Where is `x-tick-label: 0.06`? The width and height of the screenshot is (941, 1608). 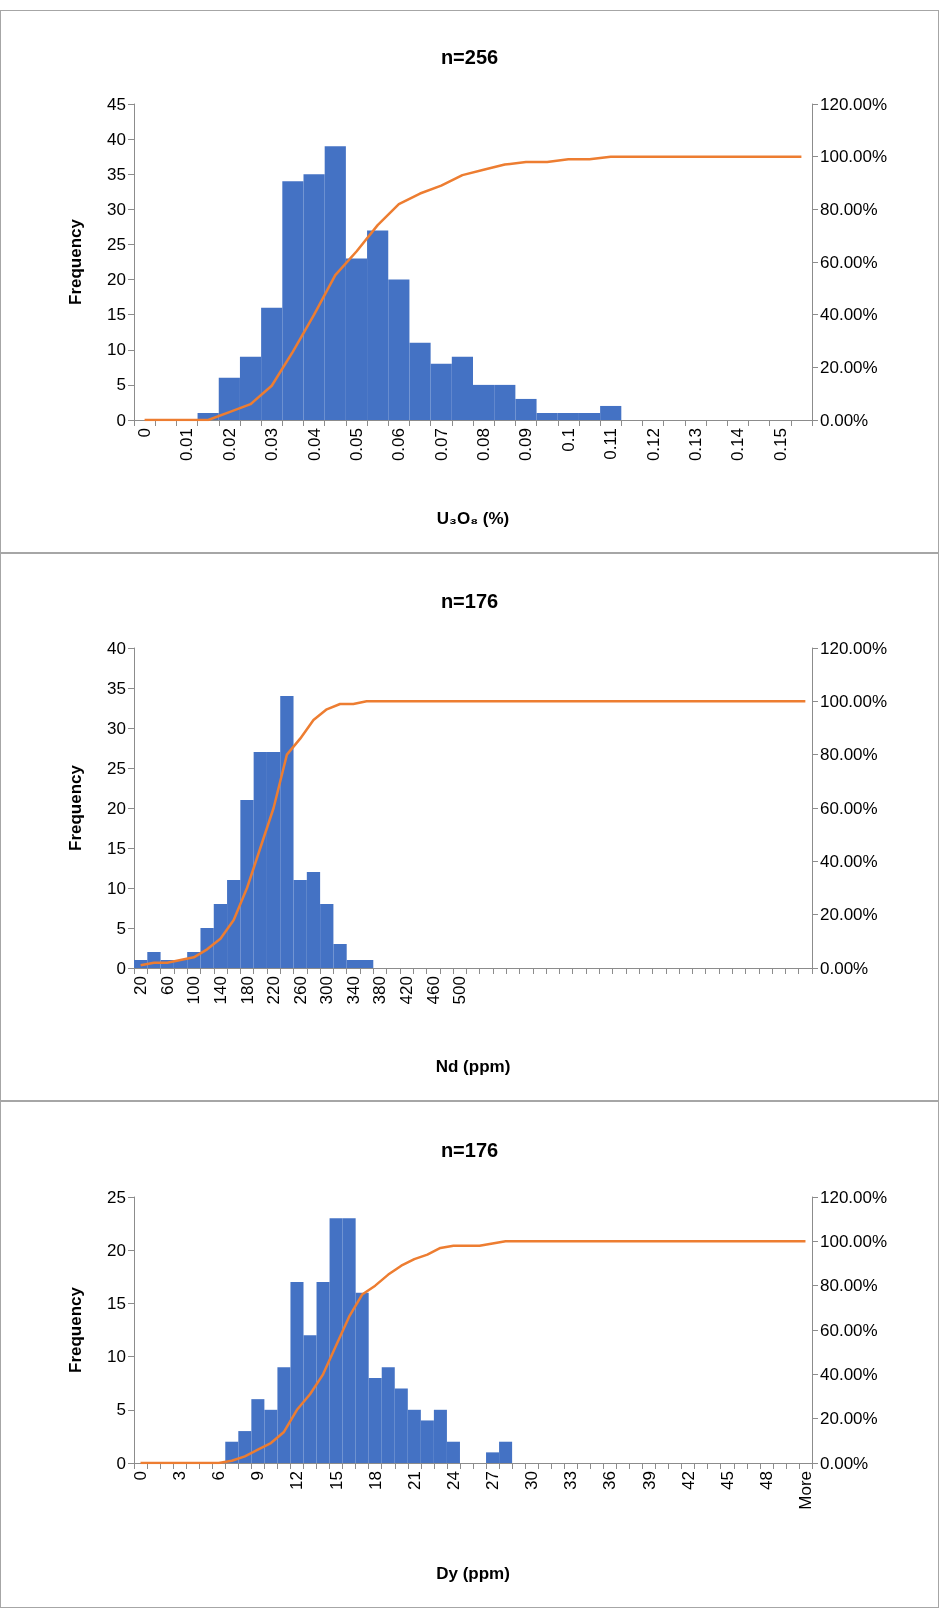 x-tick-label: 0.06 is located at coordinates (399, 445).